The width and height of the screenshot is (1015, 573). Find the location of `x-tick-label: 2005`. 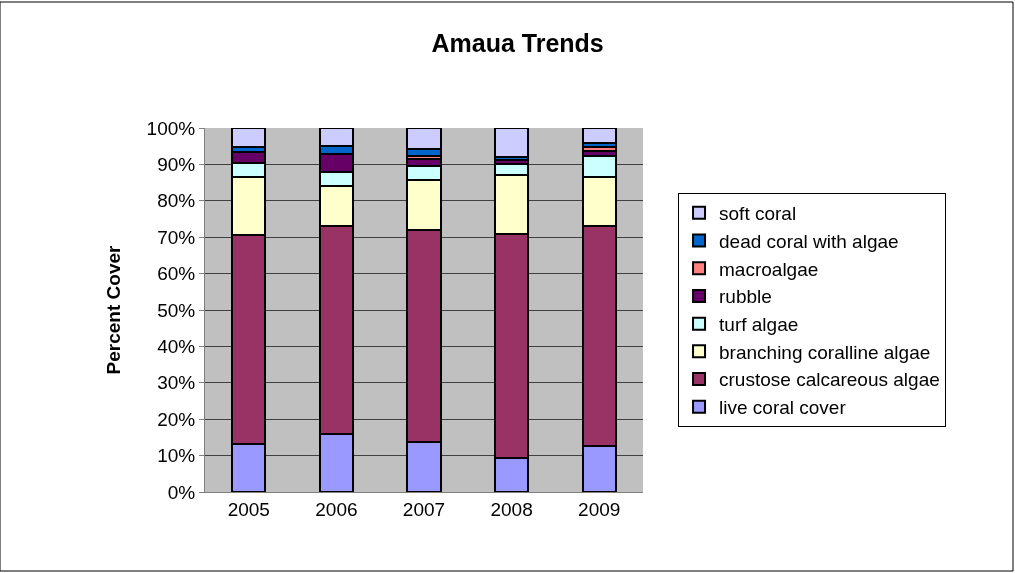

x-tick-label: 2005 is located at coordinates (248, 509).